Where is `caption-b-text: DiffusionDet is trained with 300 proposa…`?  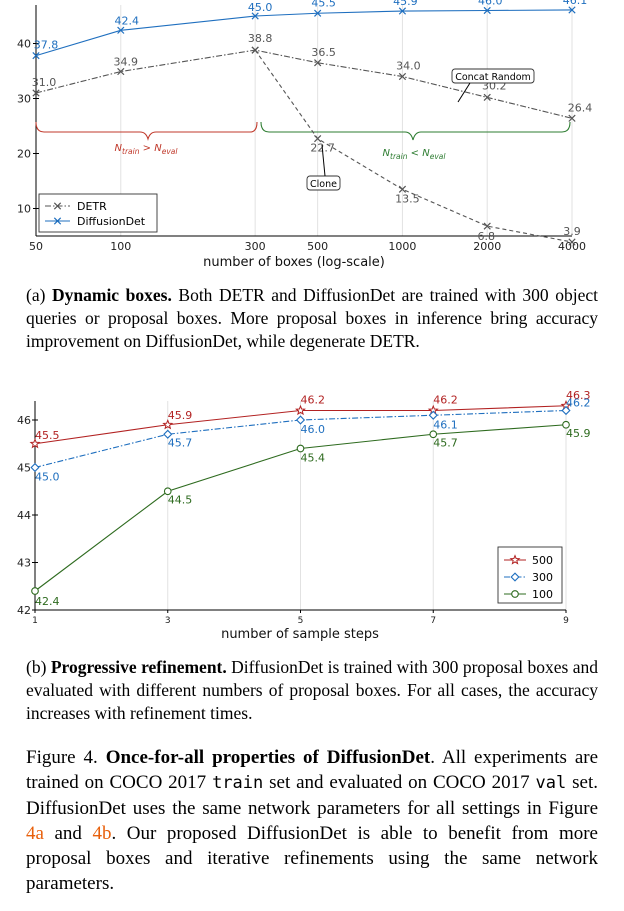 caption-b-text: DiffusionDet is trained with 300 proposa… is located at coordinates (312, 690).